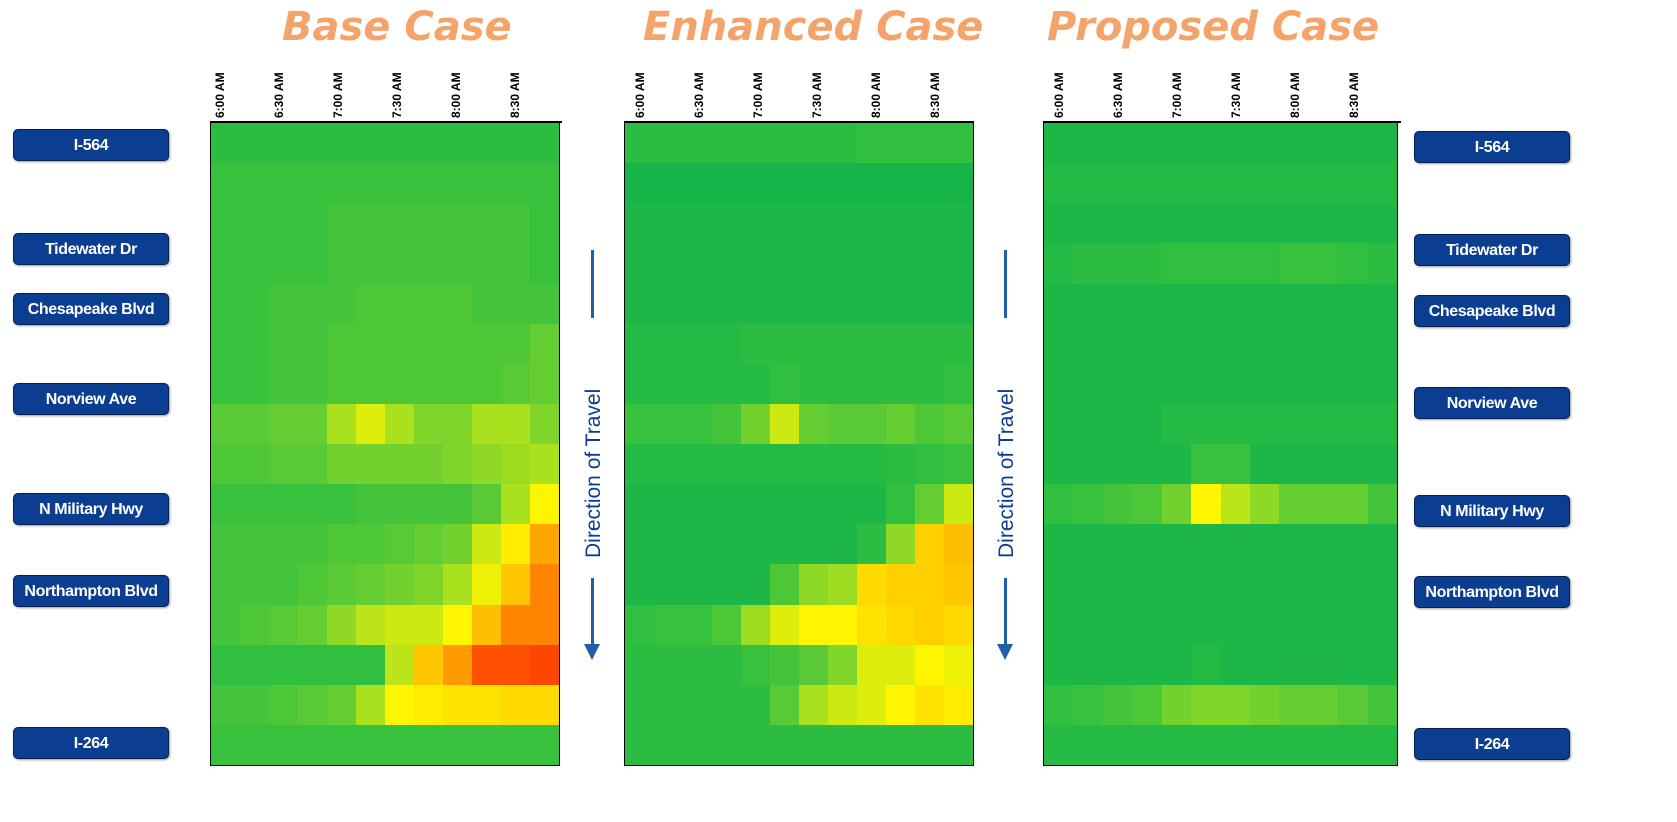 This screenshot has height=822, width=1677. What do you see at coordinates (1354, 95) in the screenshot?
I see `proposed-tick-label: 8:30 AM` at bounding box center [1354, 95].